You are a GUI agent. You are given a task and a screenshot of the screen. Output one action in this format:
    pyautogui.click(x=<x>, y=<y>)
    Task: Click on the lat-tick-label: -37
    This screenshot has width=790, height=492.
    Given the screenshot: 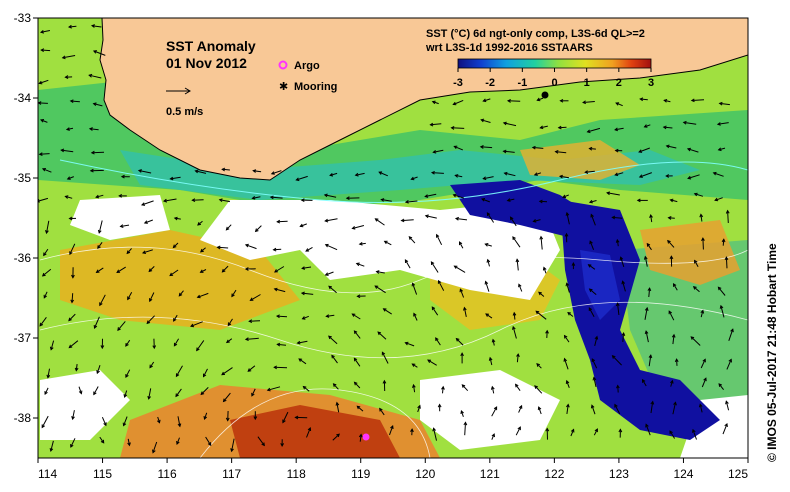 What is the action you would take?
    pyautogui.click(x=23, y=338)
    